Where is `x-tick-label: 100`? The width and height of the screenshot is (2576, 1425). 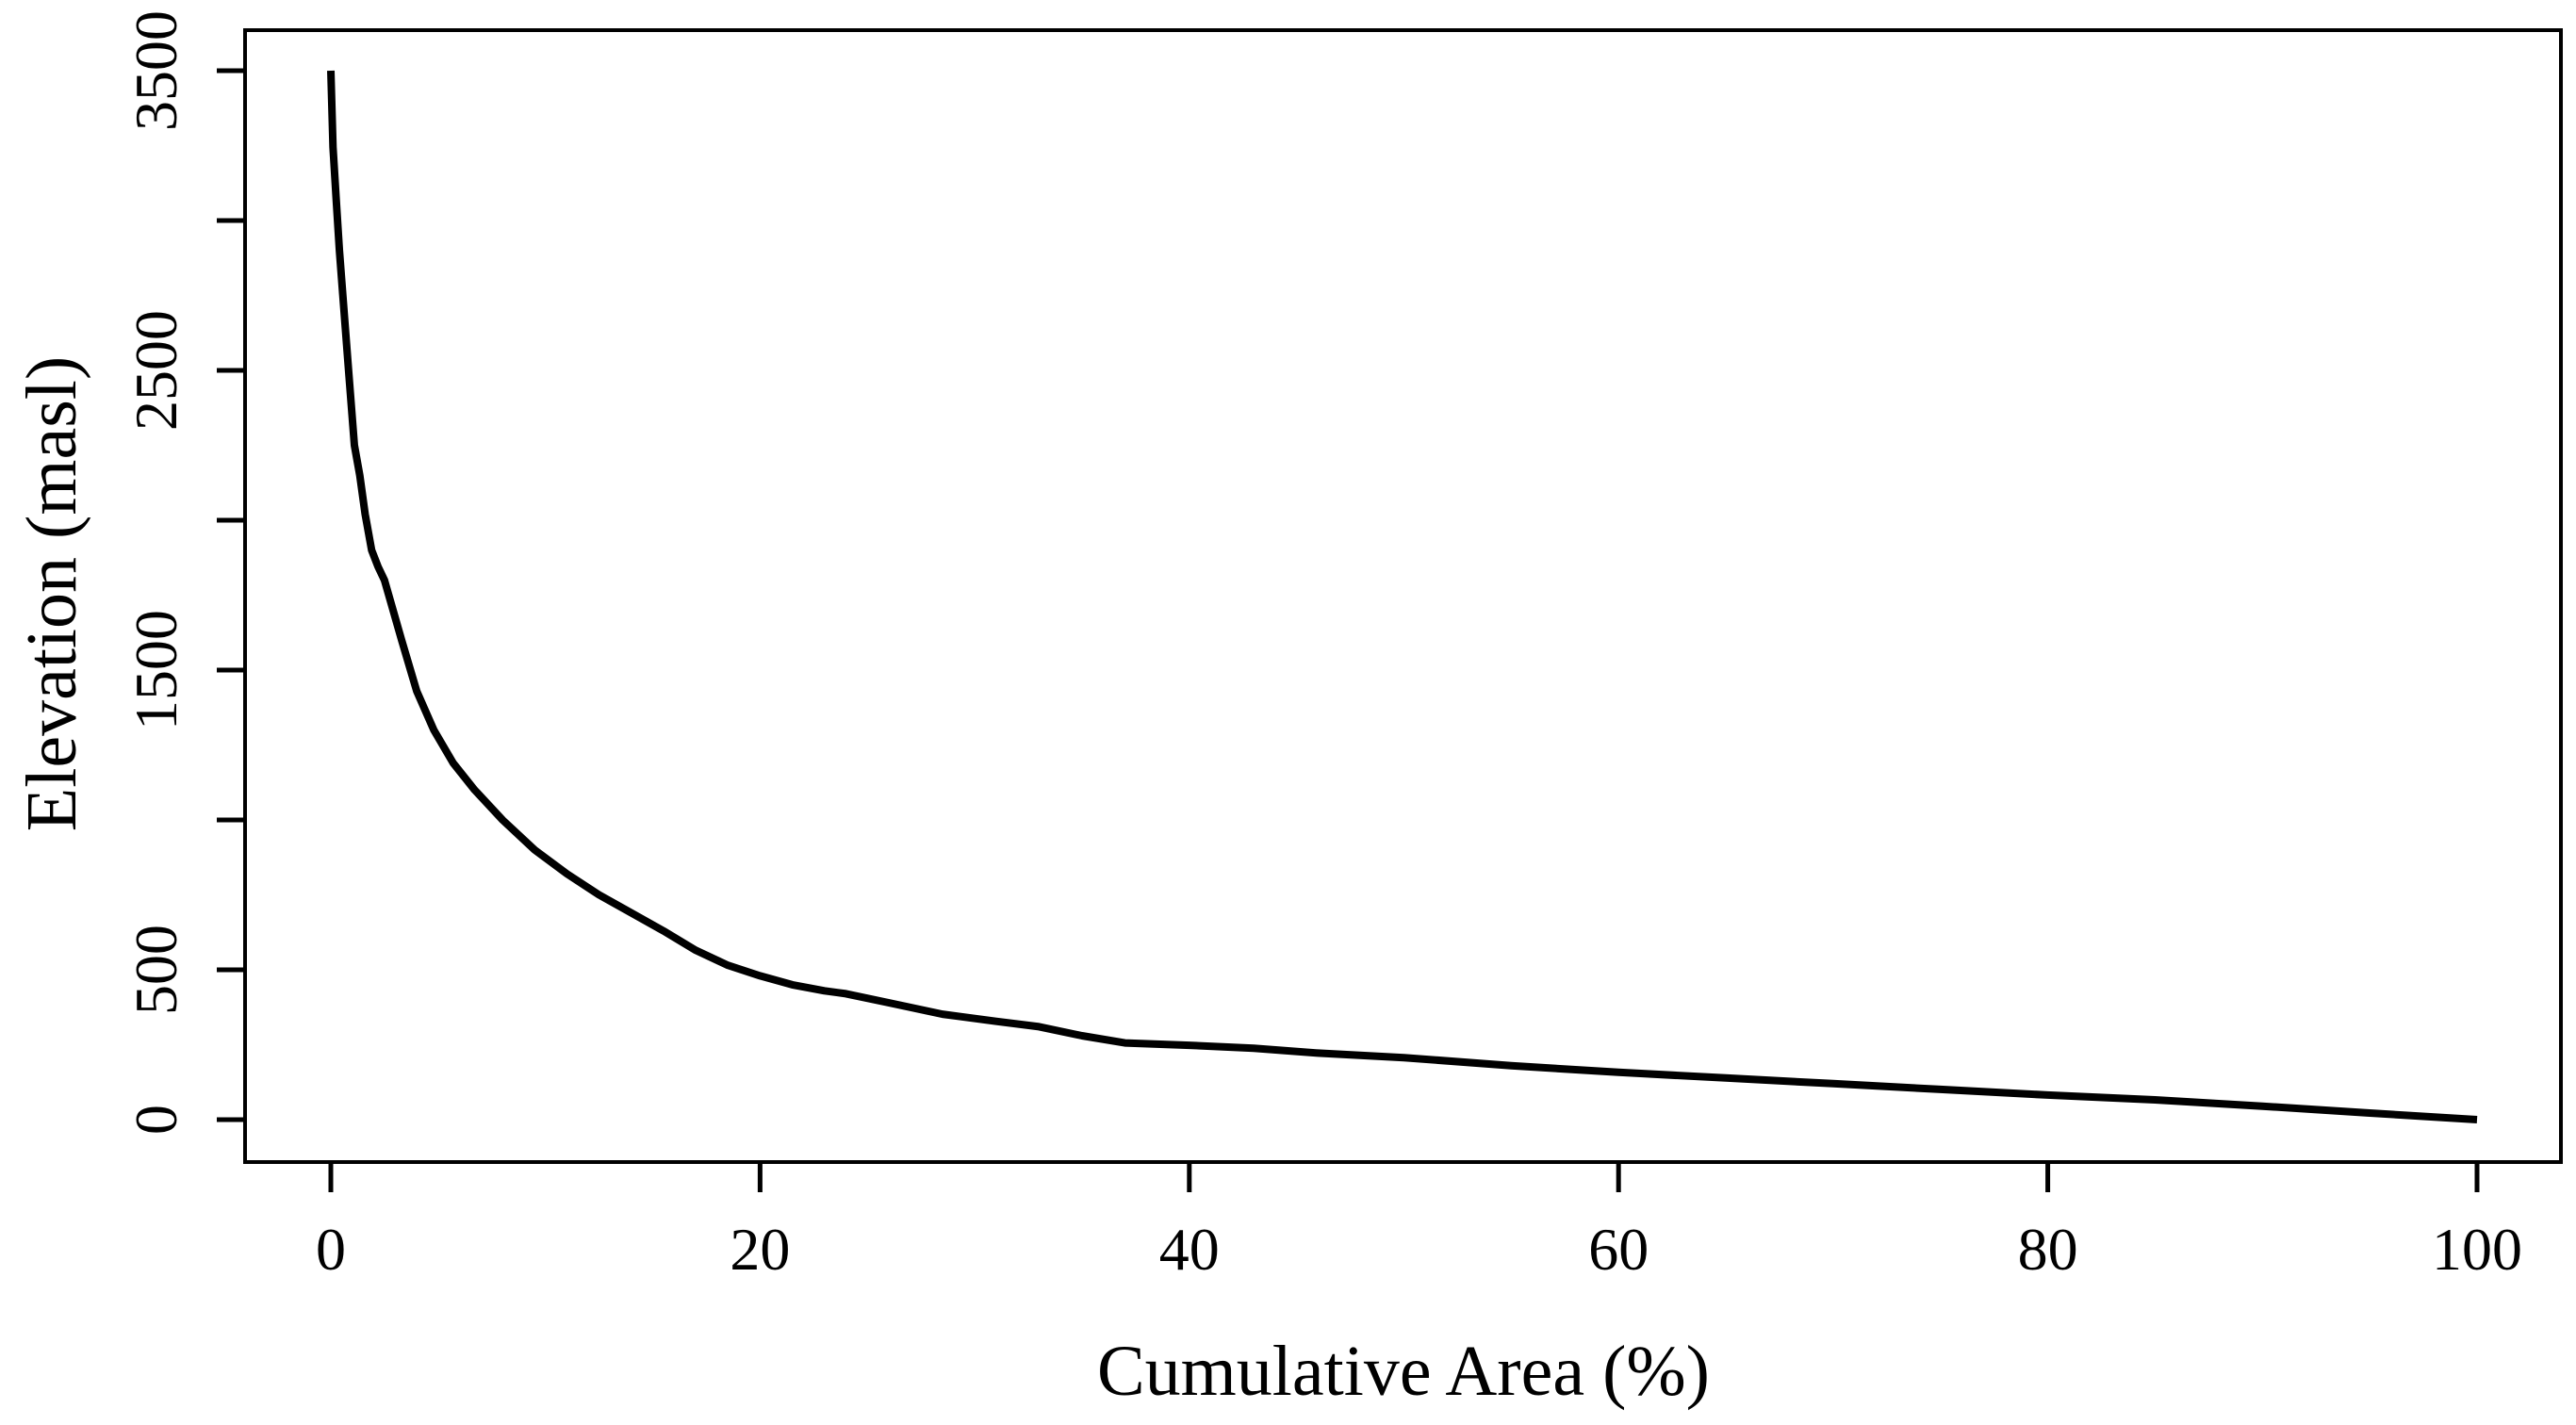
x-tick-label: 100 is located at coordinates (2477, 1249).